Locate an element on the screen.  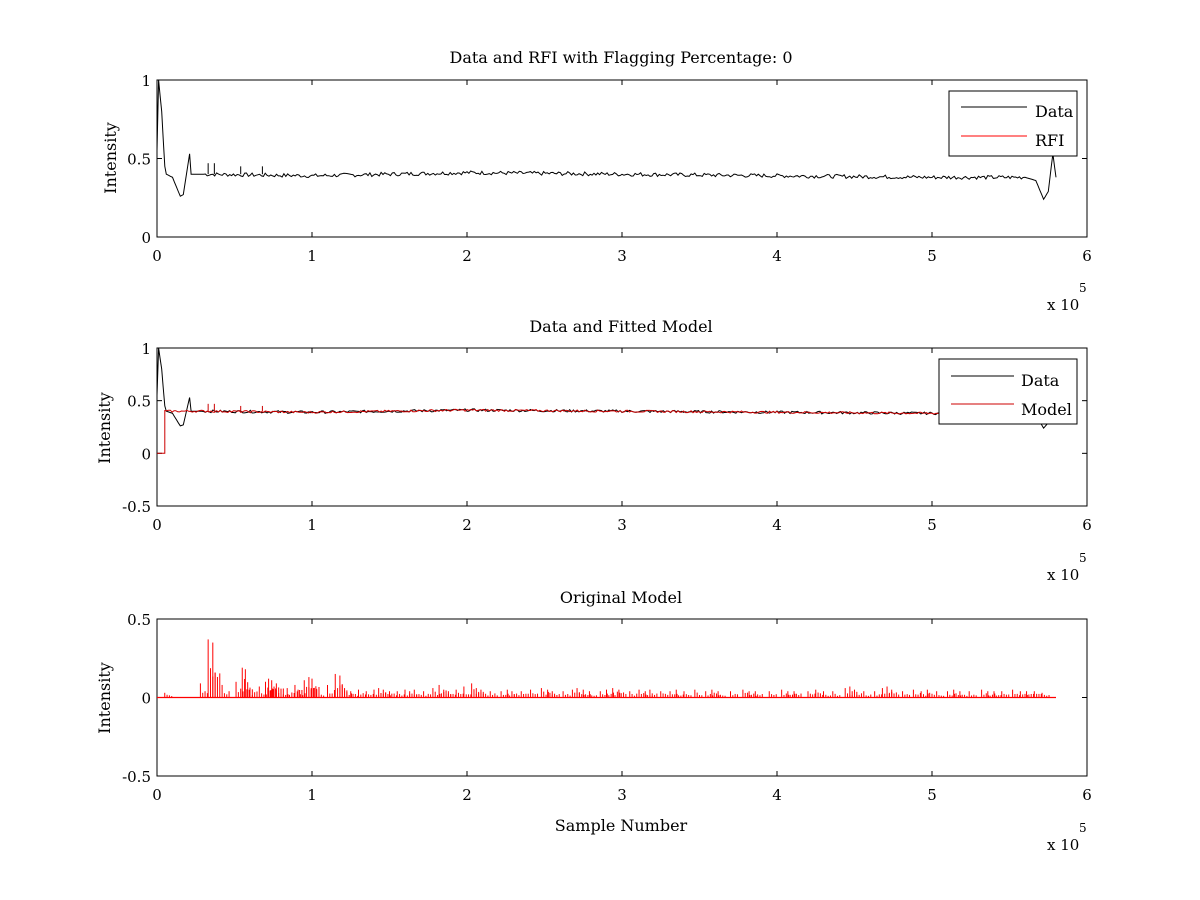
panel-1-x-multiplier-exponent: 5 is located at coordinates (1083, 288).